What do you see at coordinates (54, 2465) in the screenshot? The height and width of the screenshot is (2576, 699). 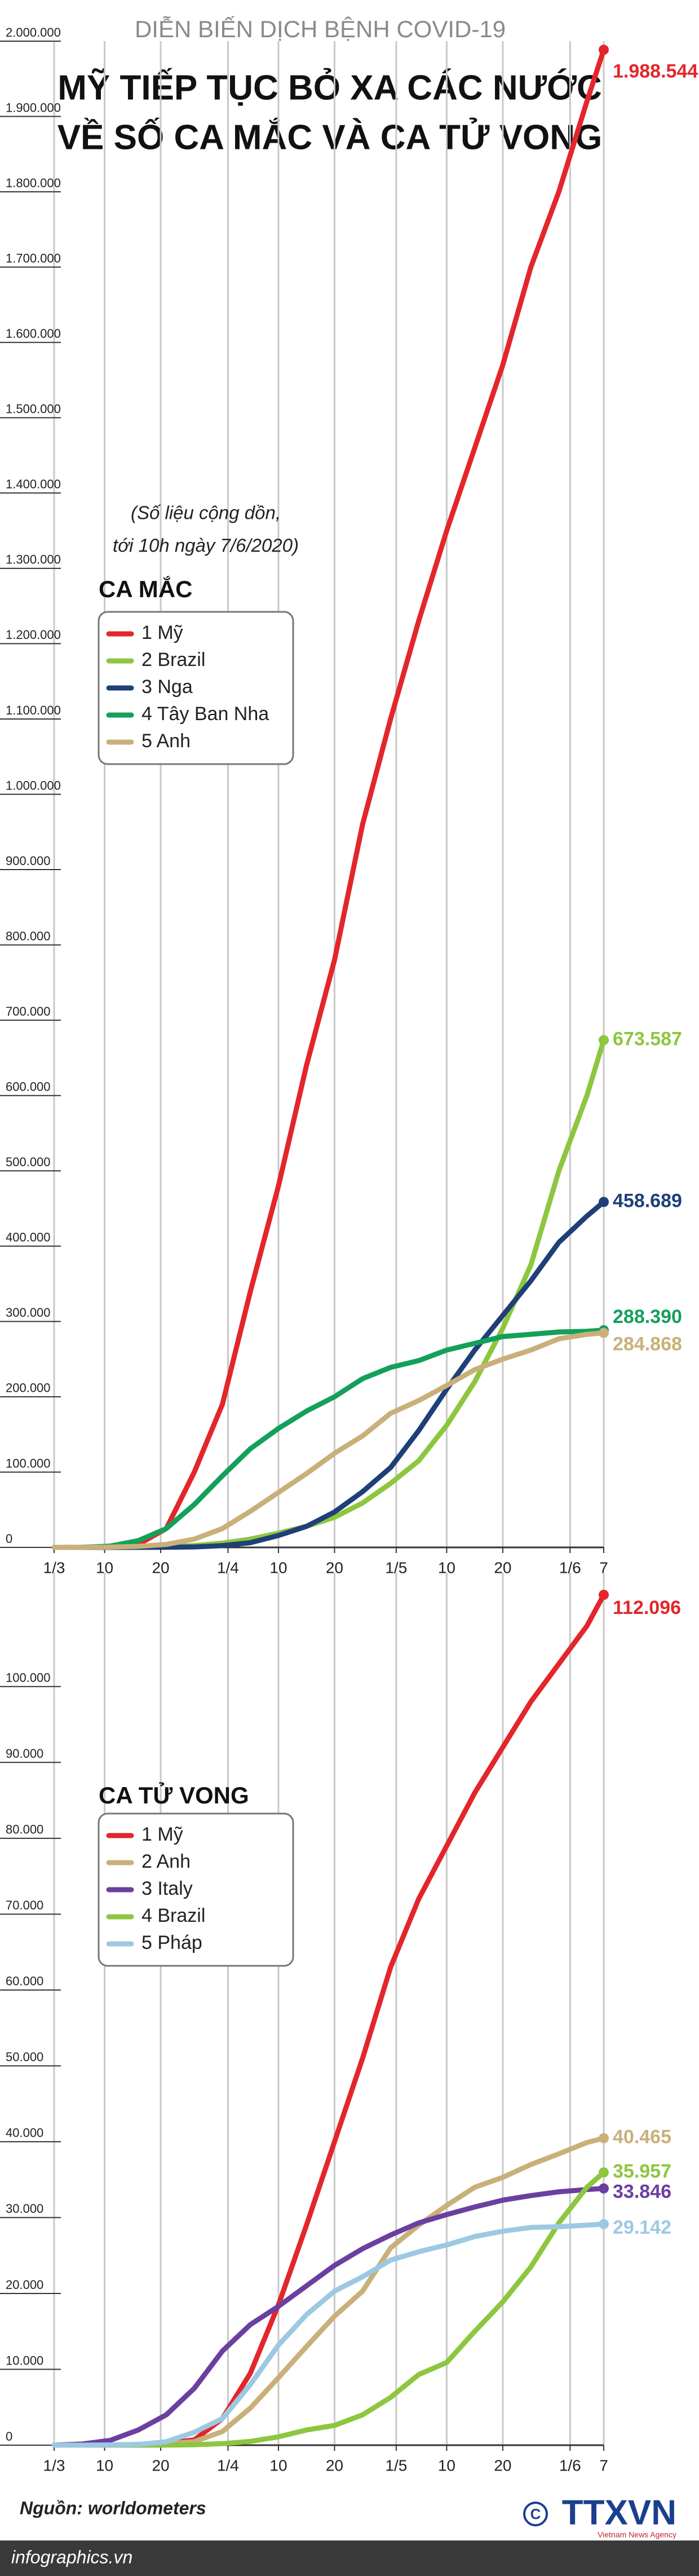 I see `x-tick-label: 1/3` at bounding box center [54, 2465].